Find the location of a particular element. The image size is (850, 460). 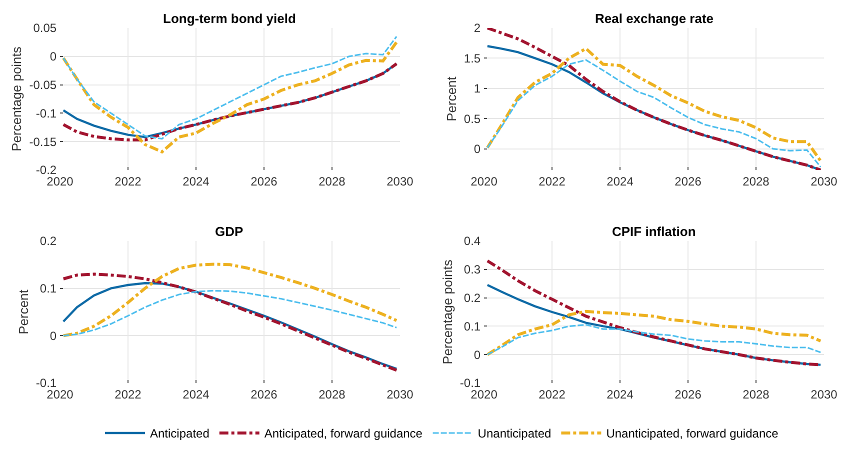

chart-title: CPIF inflation is located at coordinates (654, 231).